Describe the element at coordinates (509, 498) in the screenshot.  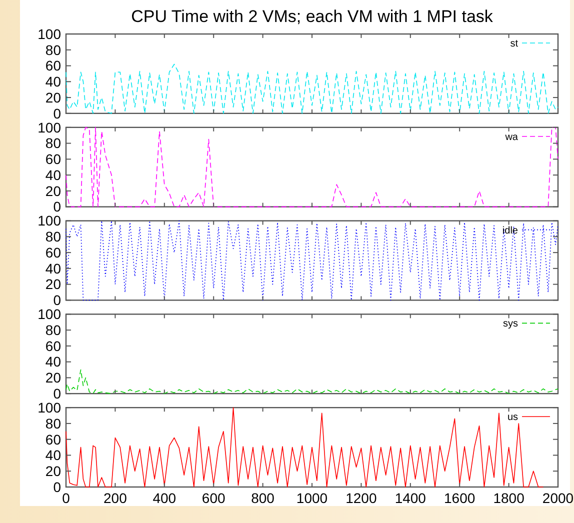
I see `x-tick-label: 1800` at that location.